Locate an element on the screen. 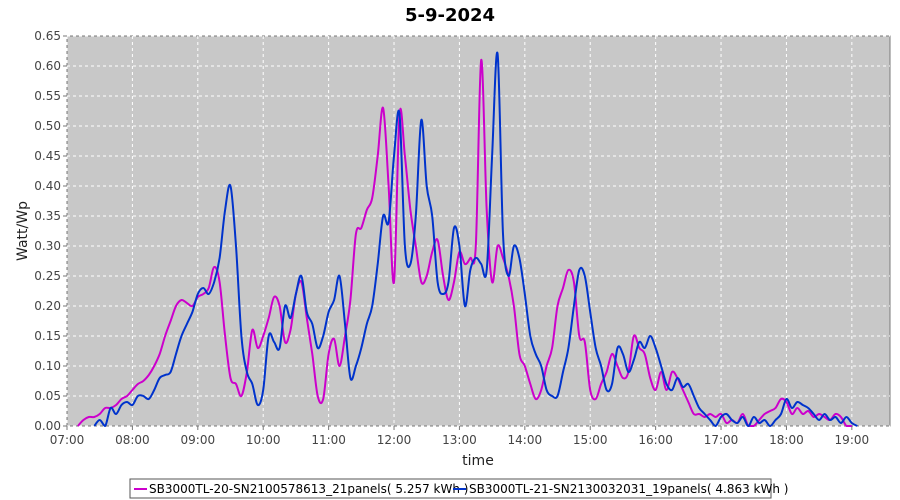 Image resolution: width=900 pixels, height=500 pixels. x-tick-label: 09:00 is located at coordinates (198, 440).